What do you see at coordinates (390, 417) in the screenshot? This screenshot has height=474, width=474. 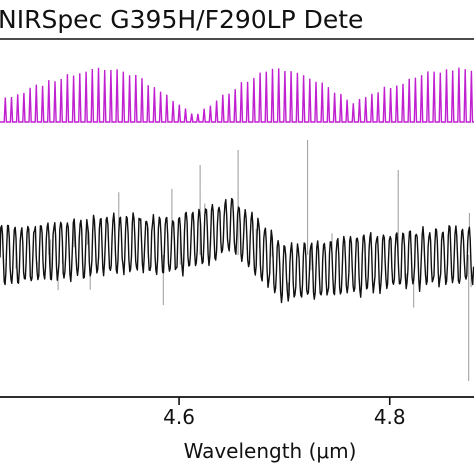 I see `x-tick-label-1: 4.8` at bounding box center [390, 417].